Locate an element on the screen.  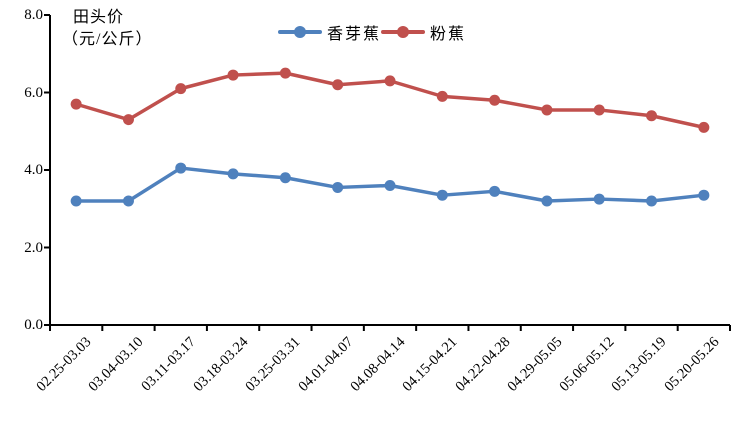
legend: 香芽蕉 粉蕉 is located at coordinates (372, 32).